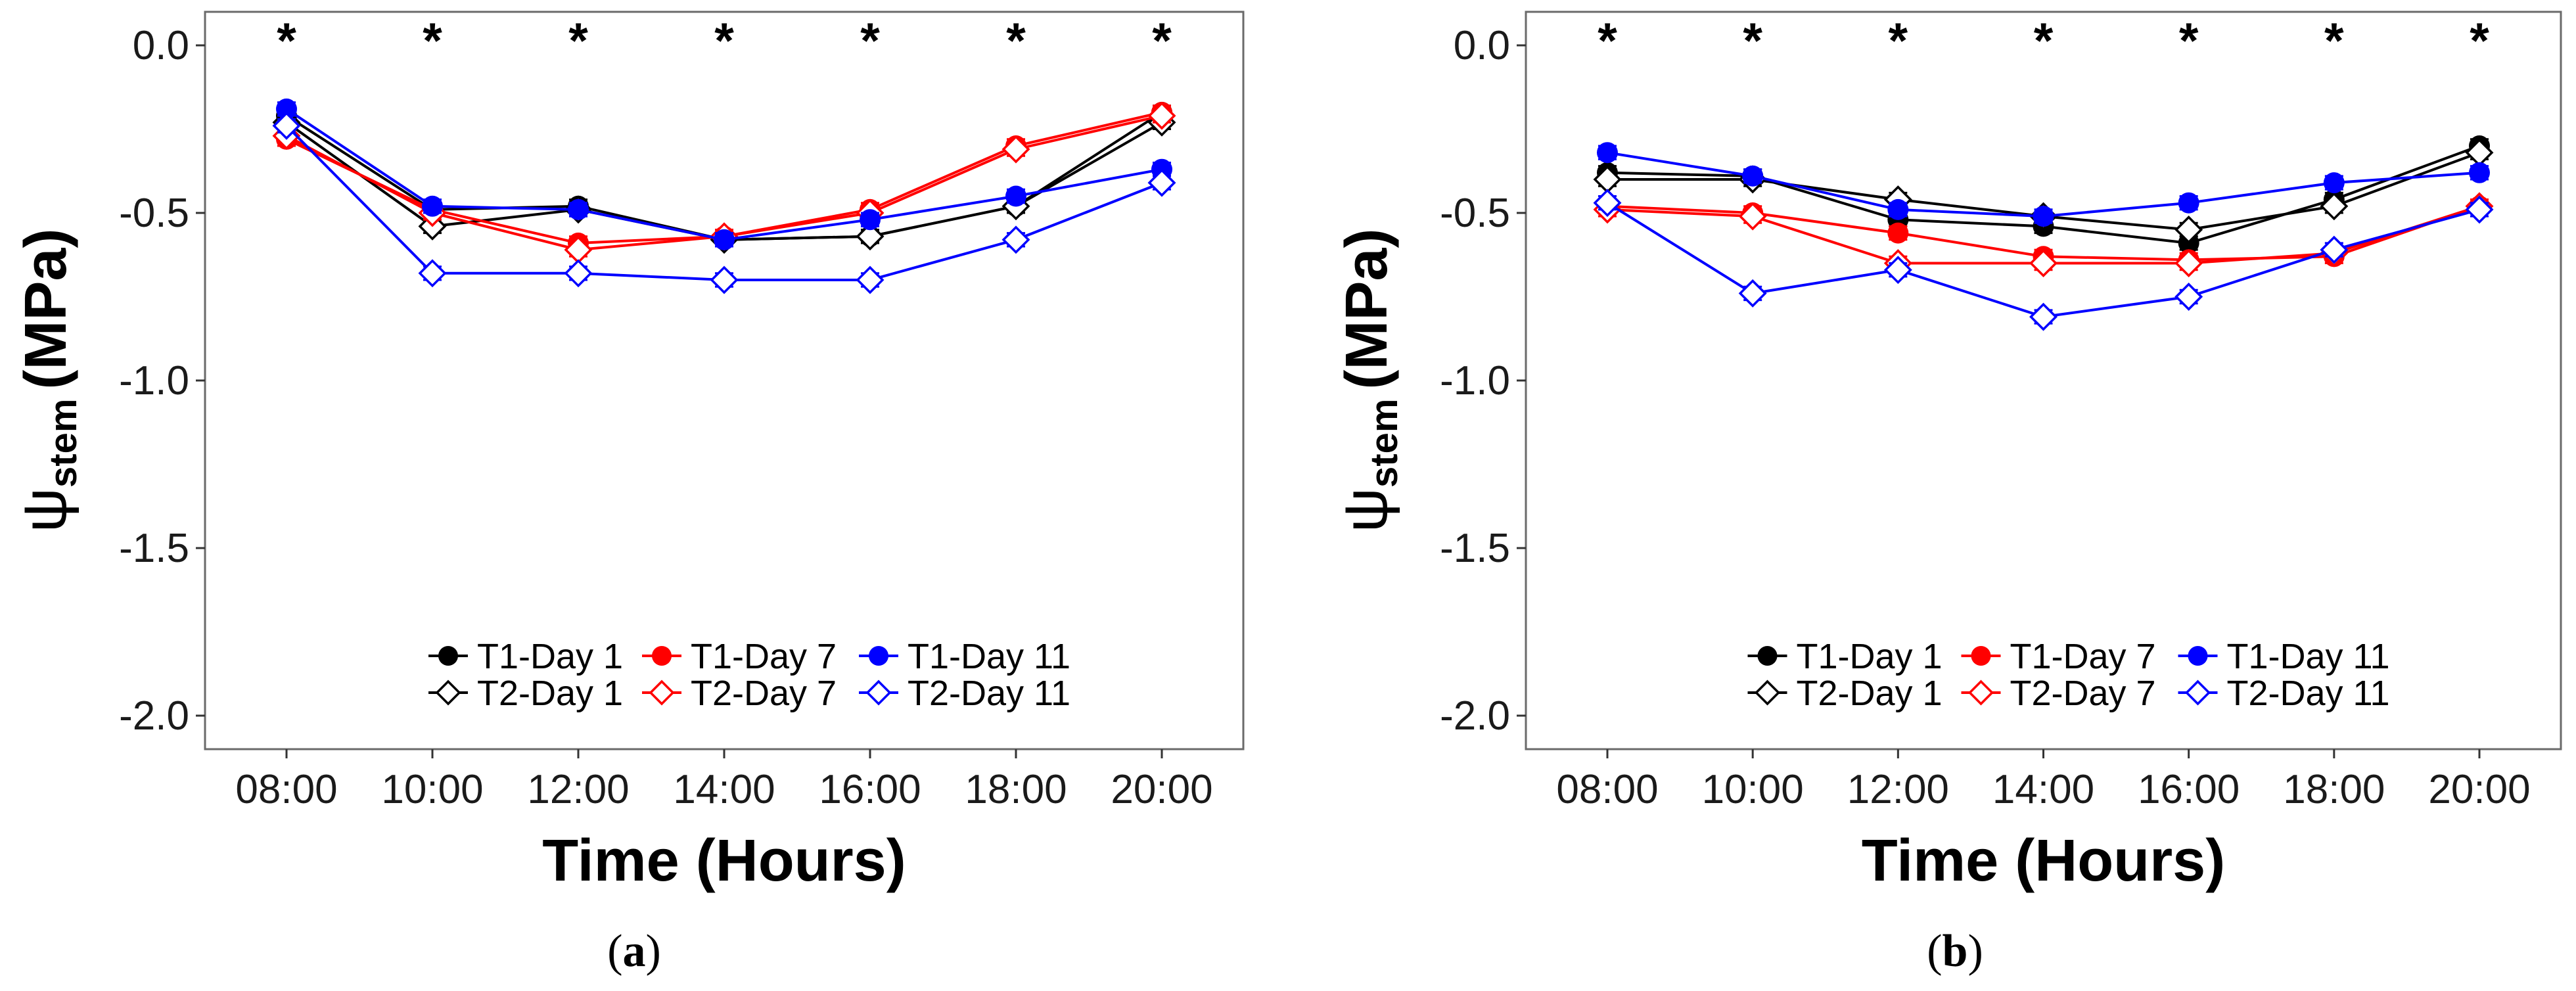 Image resolution: width=2576 pixels, height=991 pixels. Describe the element at coordinates (550, 693) in the screenshot. I see `legend-label: T2-Day 1` at that location.